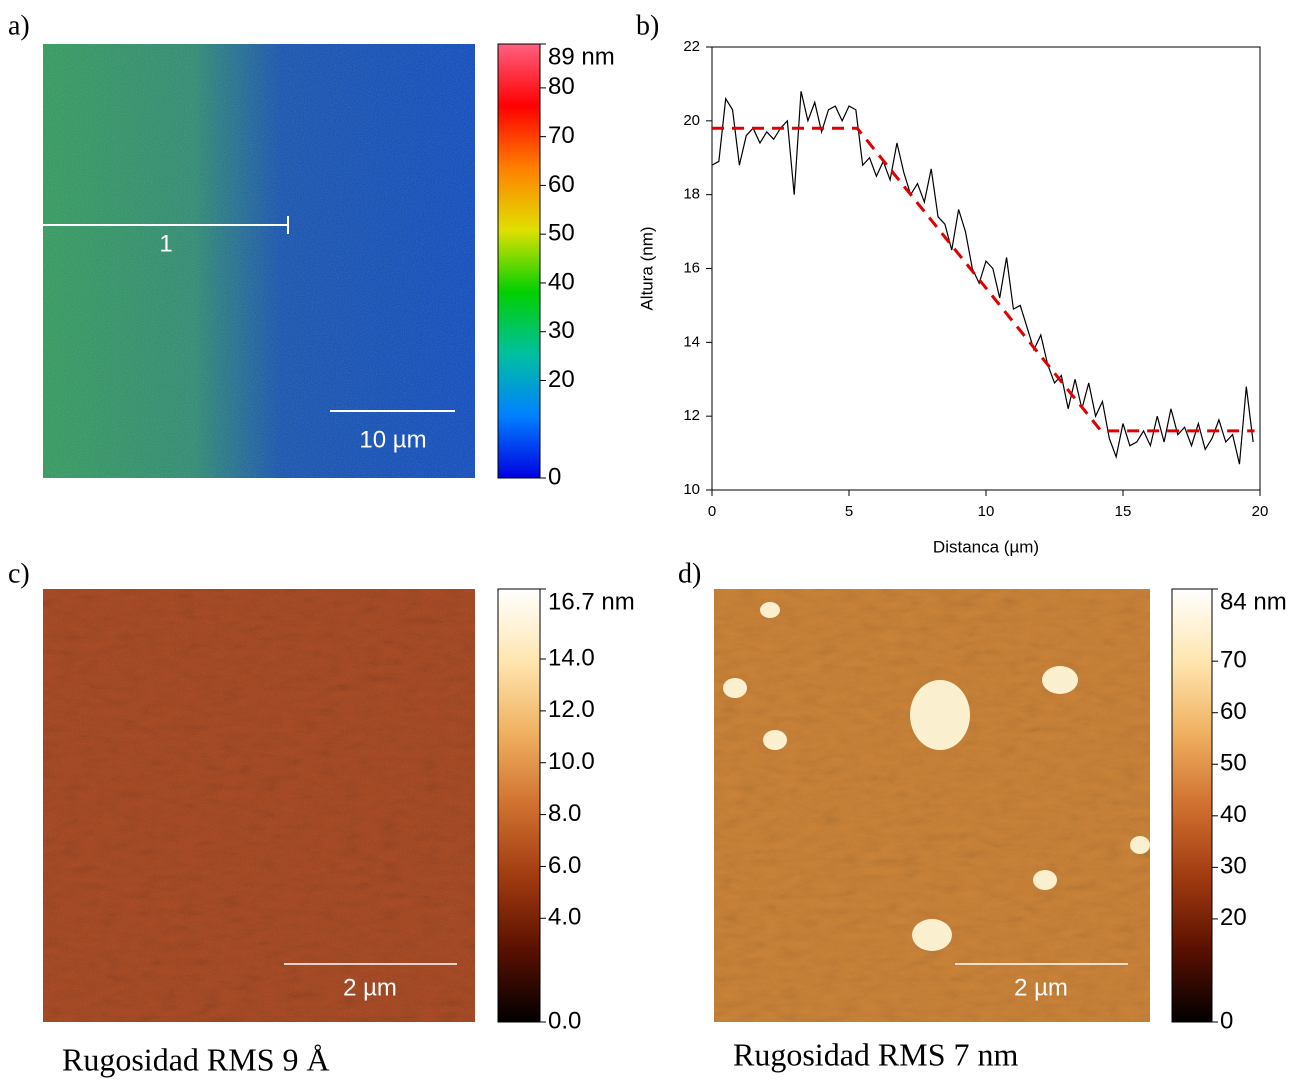  What do you see at coordinates (689, 573) in the screenshot?
I see `panel-label: d)` at bounding box center [689, 573].